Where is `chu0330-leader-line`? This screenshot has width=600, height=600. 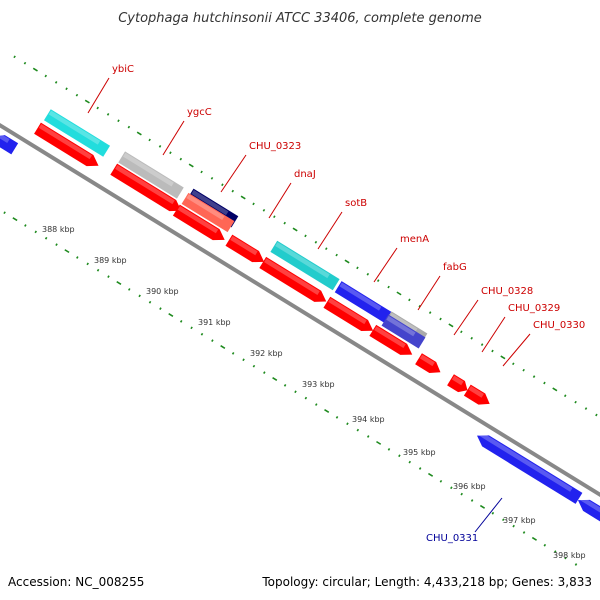
chu0330-leader-line is located at coordinates (516, 350).